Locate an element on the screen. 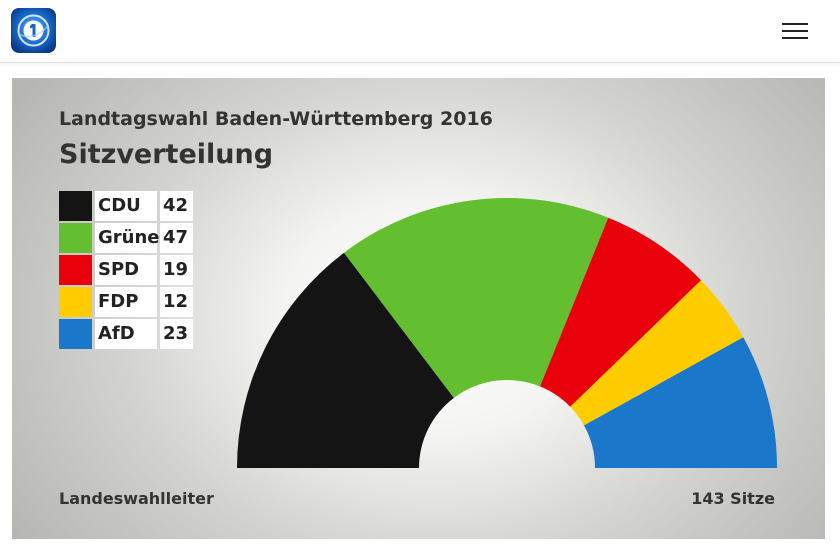  segment-cdu is located at coordinates (345, 360).